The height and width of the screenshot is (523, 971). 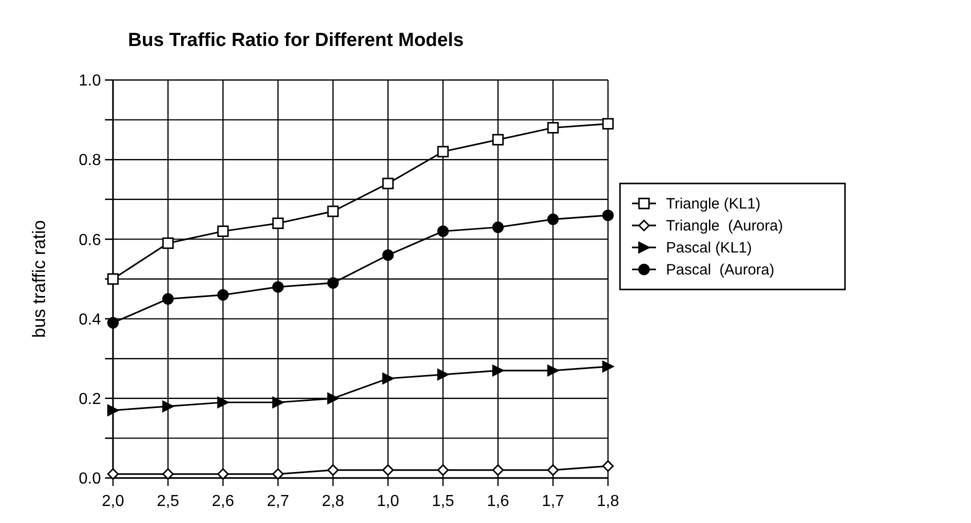 What do you see at coordinates (553, 501) in the screenshot?
I see `x-tick-label: 1,7` at bounding box center [553, 501].